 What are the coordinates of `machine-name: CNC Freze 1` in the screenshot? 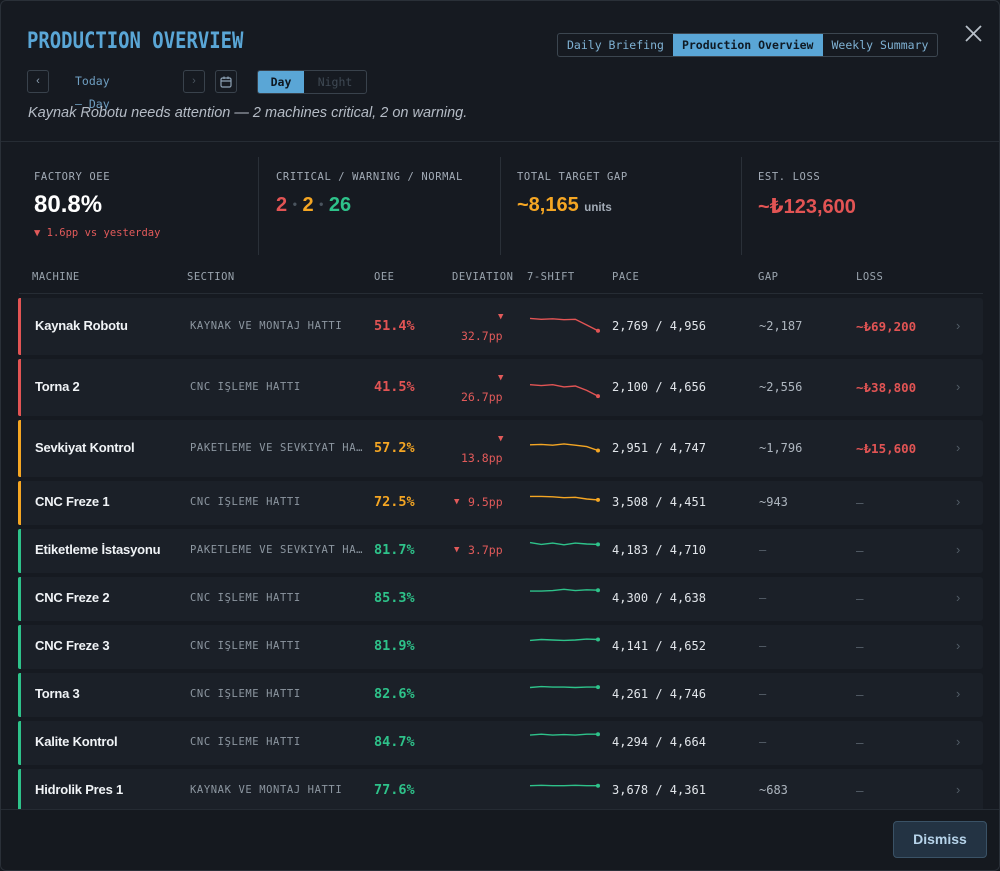 It's located at (72, 501).